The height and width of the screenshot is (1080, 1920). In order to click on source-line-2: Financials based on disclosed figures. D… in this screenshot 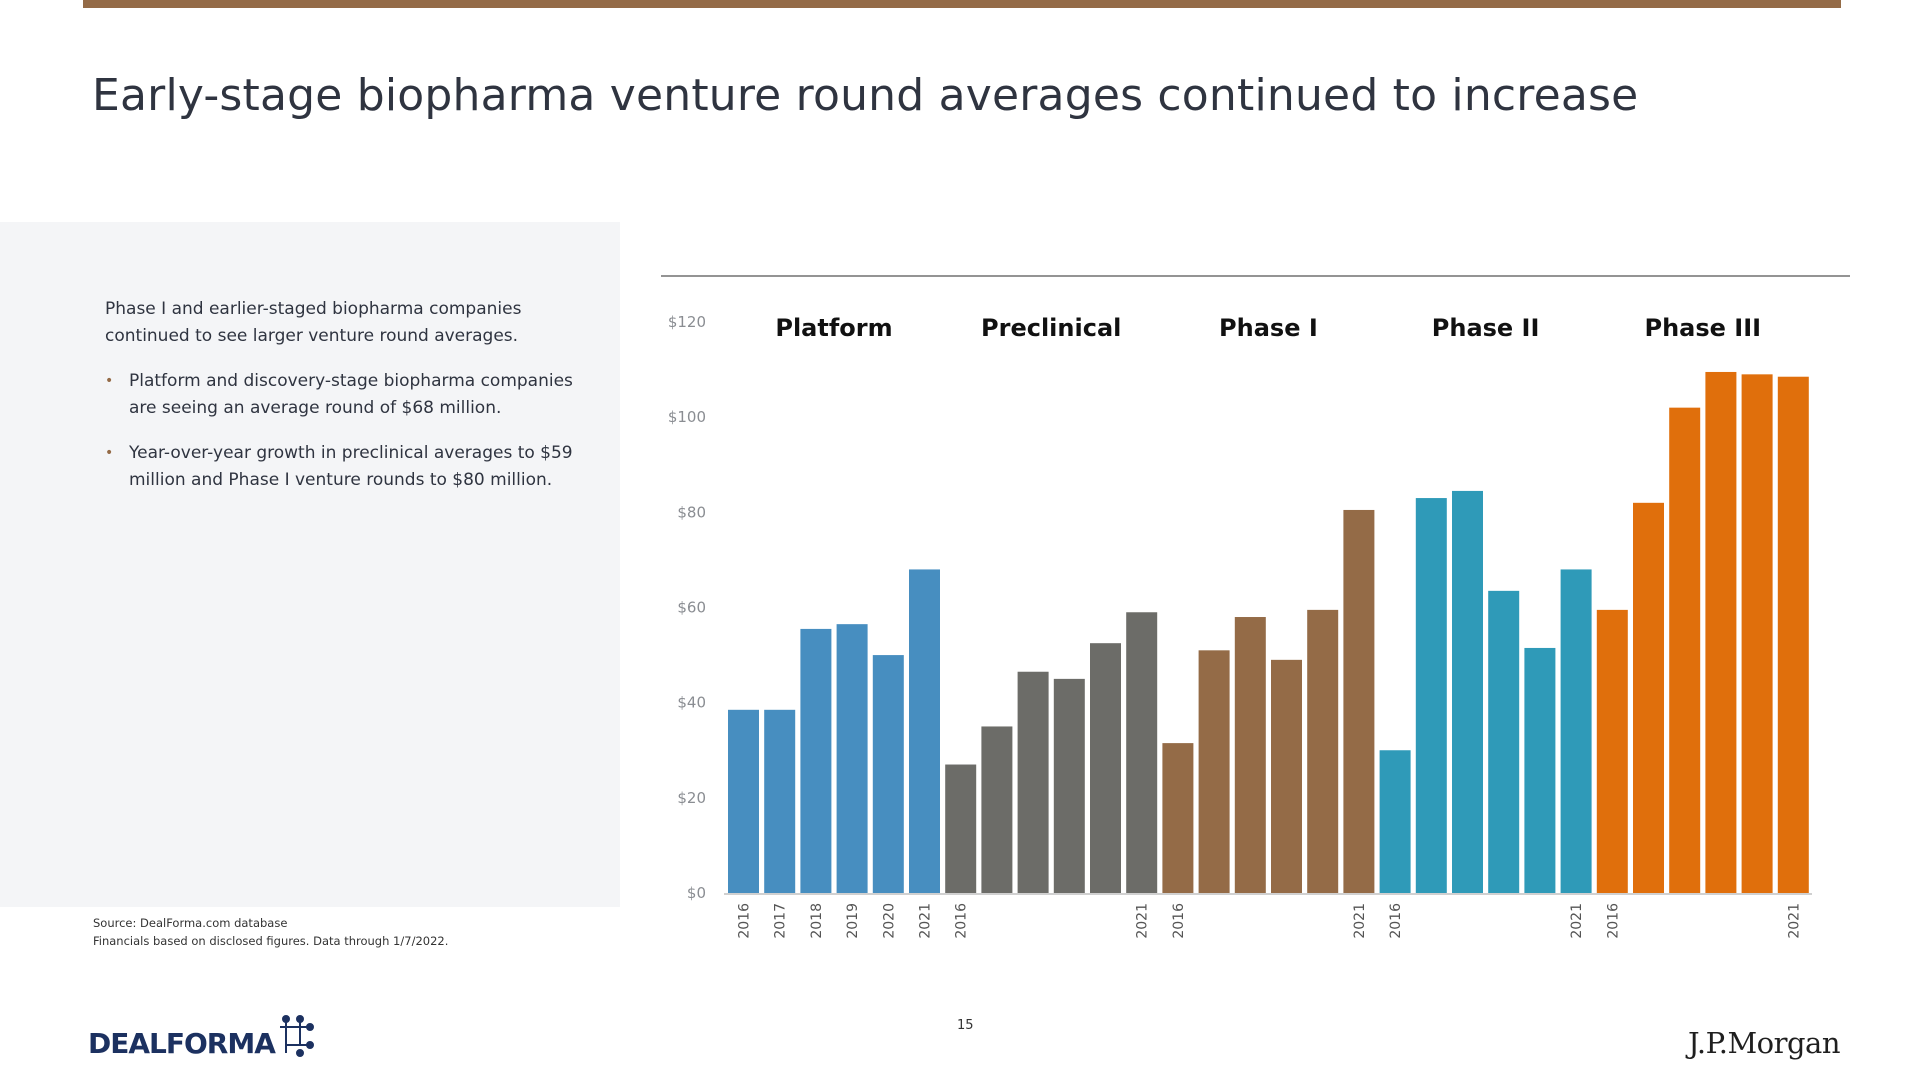, I will do `click(271, 941)`.